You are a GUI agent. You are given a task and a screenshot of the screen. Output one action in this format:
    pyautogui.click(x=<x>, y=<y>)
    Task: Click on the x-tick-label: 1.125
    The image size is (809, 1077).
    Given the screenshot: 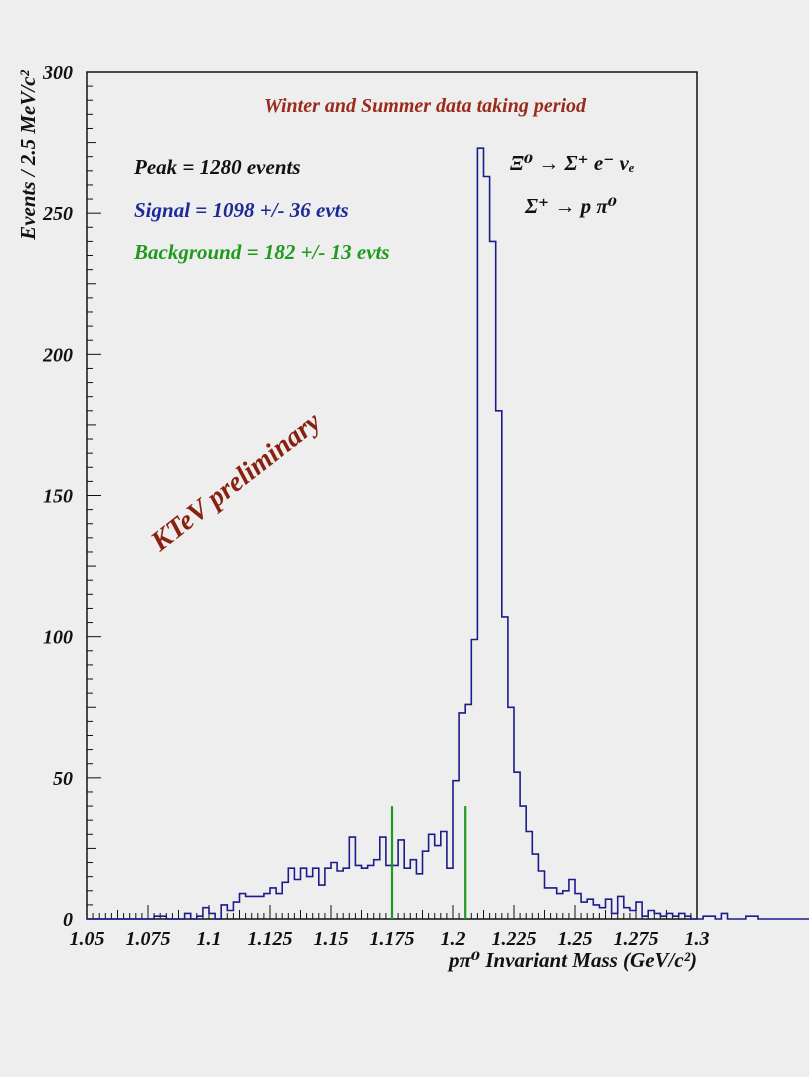 What is the action you would take?
    pyautogui.click(x=270, y=939)
    